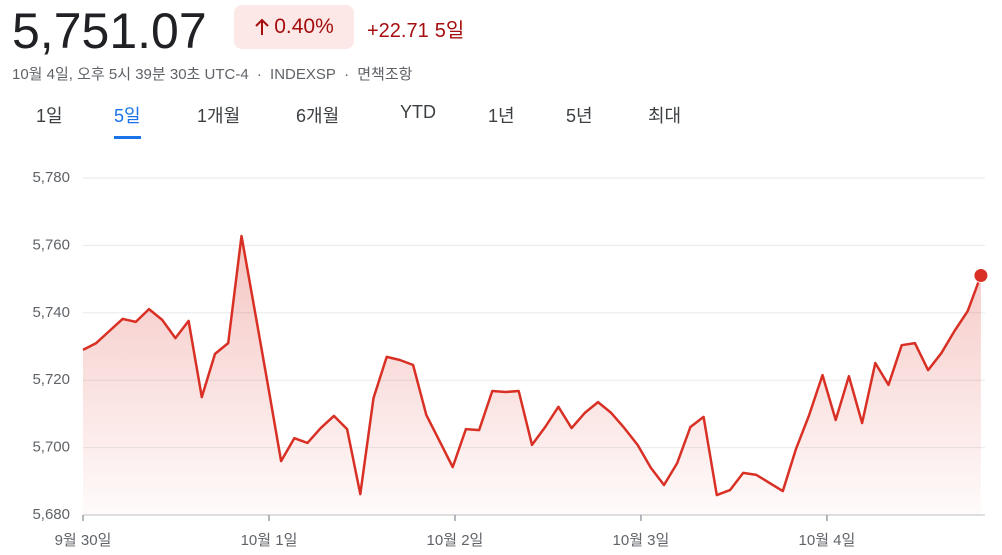  I want to click on y-tick-label: 5,700, so click(51, 447).